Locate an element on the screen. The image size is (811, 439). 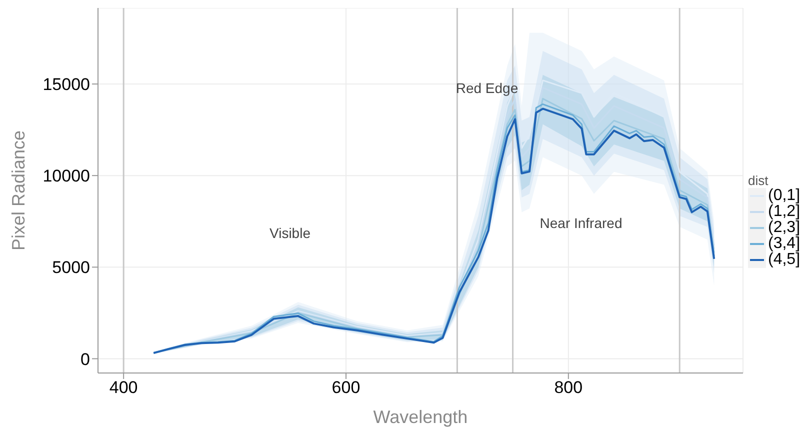
legend-label: (3,4] is located at coordinates (784, 243).